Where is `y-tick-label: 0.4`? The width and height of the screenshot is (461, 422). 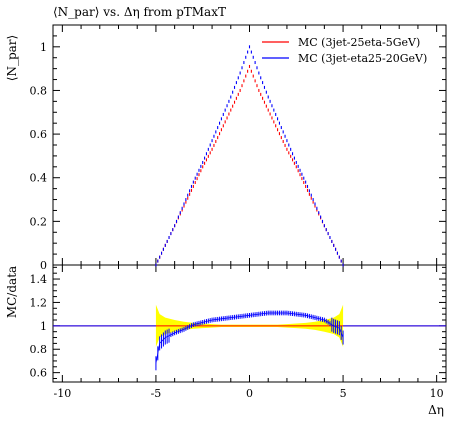
y-tick-label: 0.4 is located at coordinates (39, 178).